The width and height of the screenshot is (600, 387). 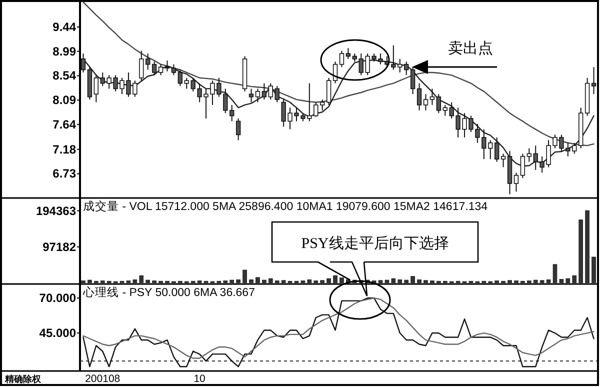 What do you see at coordinates (64, 51) in the screenshot?
I see `y-tick-label: 8.99` at bounding box center [64, 51].